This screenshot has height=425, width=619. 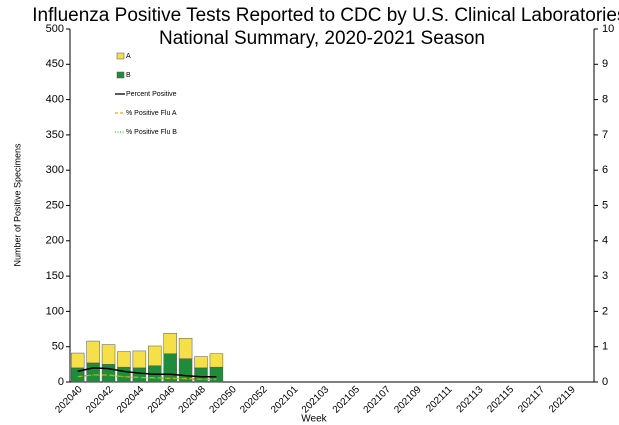 I want to click on x-tick-label: 202115, so click(x=500, y=399).